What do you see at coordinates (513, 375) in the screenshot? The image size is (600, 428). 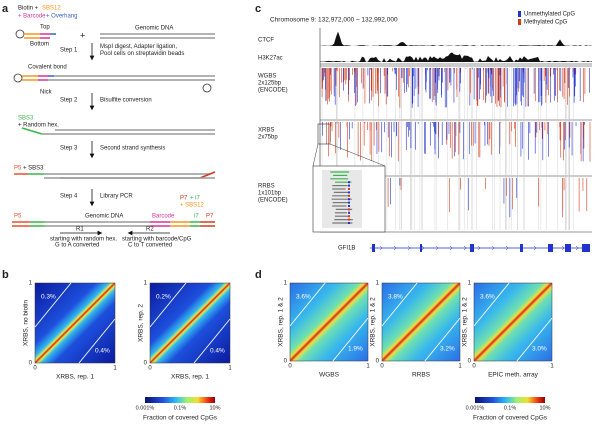 I see `label: EPIC meth. array` at bounding box center [513, 375].